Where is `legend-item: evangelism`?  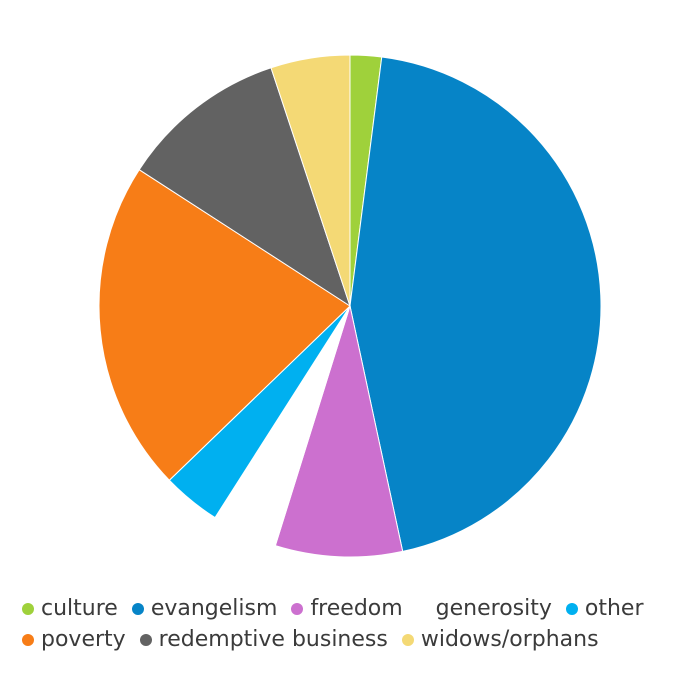 legend-item: evangelism is located at coordinates (204, 608).